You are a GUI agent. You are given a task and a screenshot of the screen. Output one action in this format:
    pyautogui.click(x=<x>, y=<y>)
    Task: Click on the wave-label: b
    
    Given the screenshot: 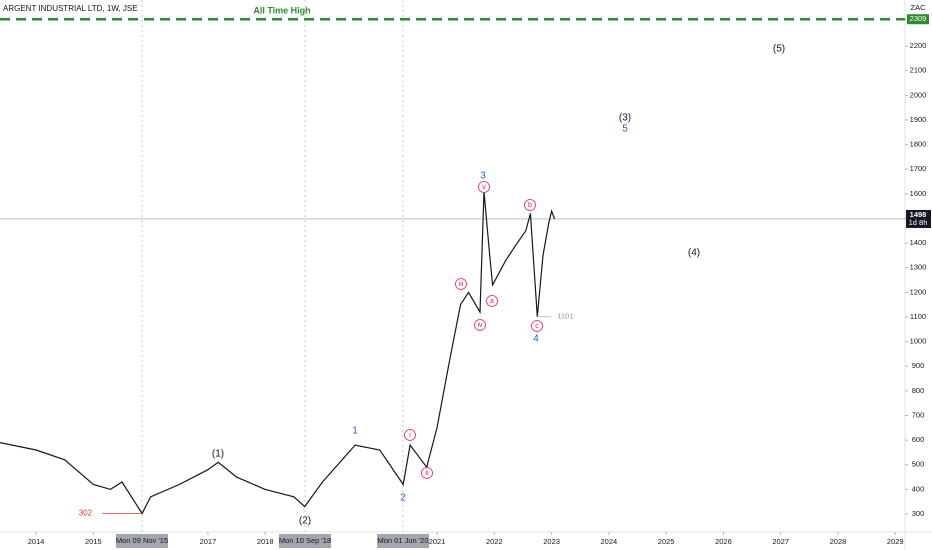 What is the action you would take?
    pyautogui.click(x=530, y=205)
    